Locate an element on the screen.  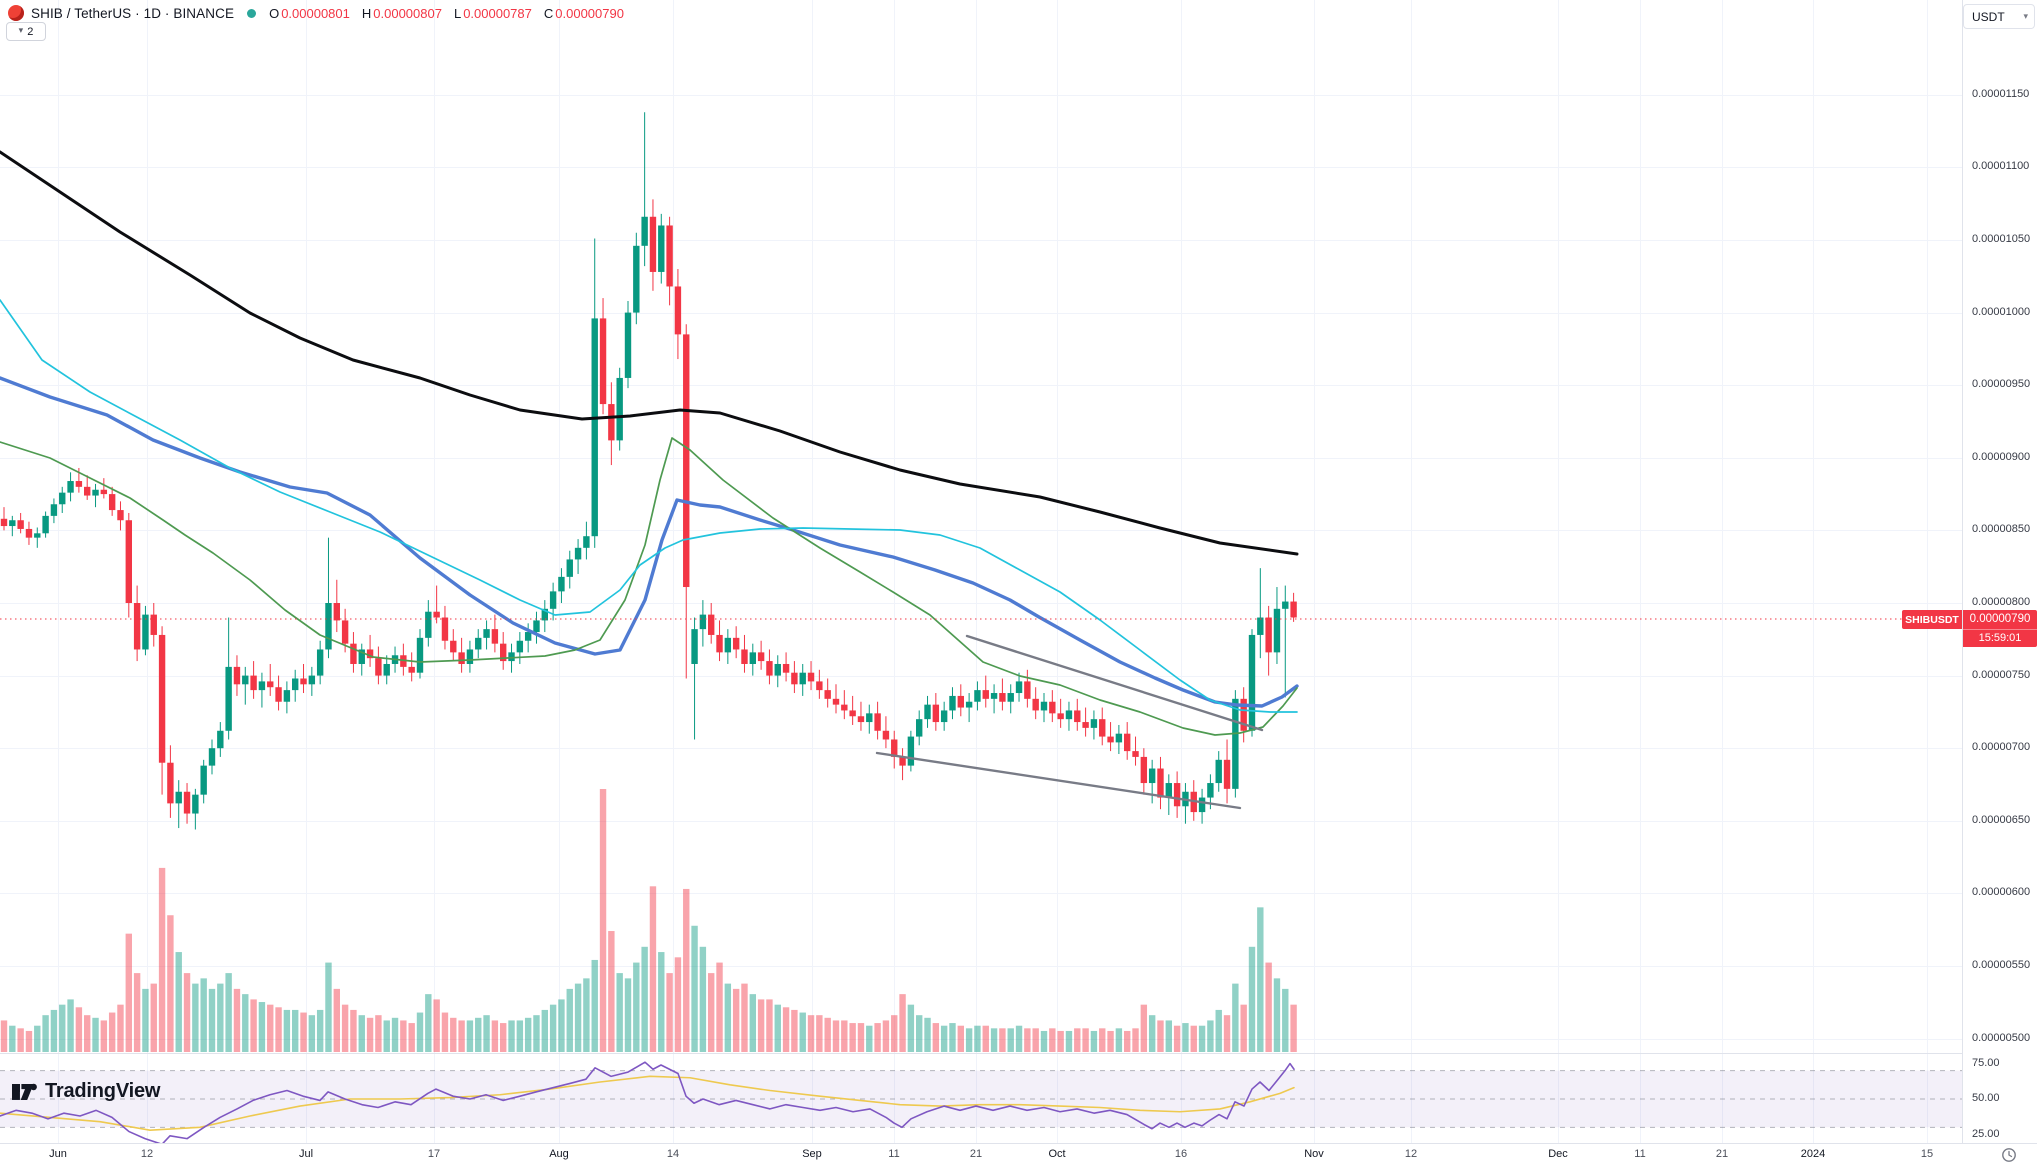
time-axis-label: Nov is located at coordinates (1314, 1154).